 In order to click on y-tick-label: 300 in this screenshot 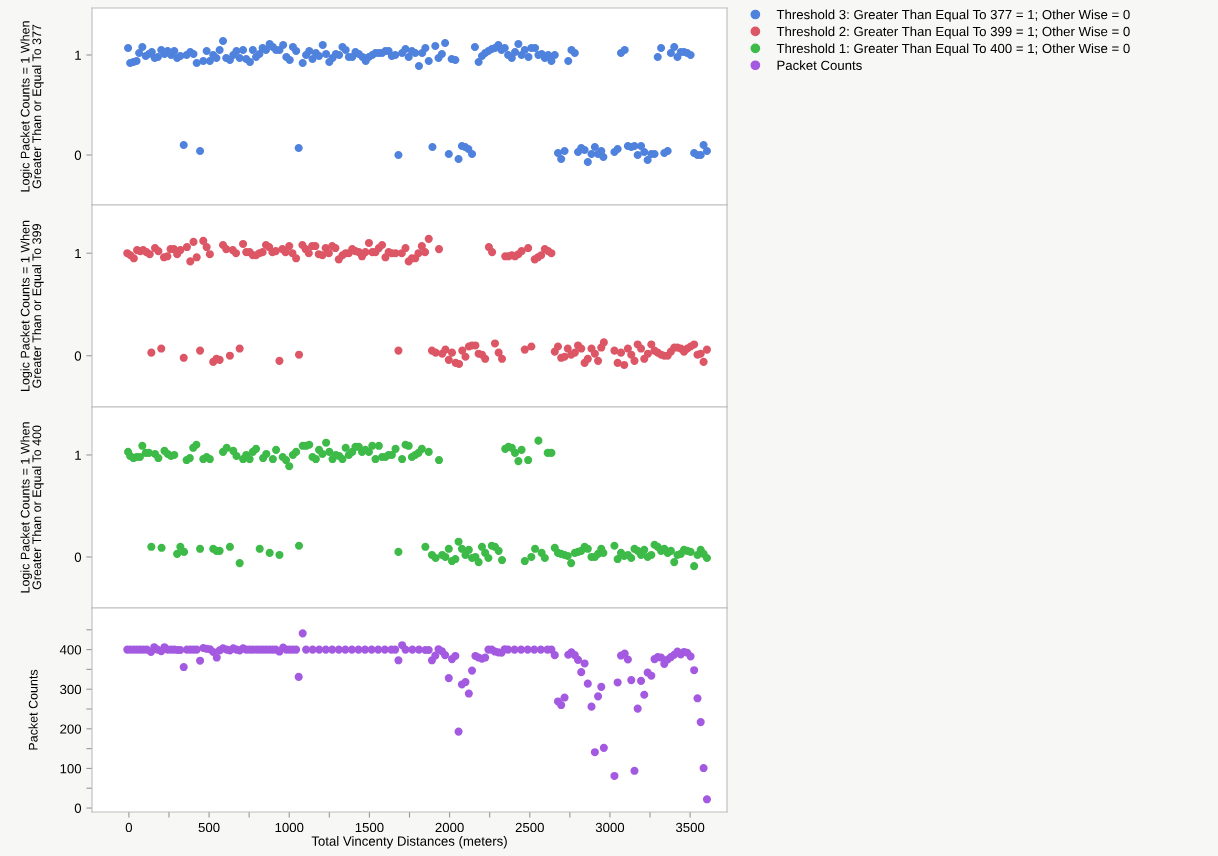, I will do `click(71, 689)`.